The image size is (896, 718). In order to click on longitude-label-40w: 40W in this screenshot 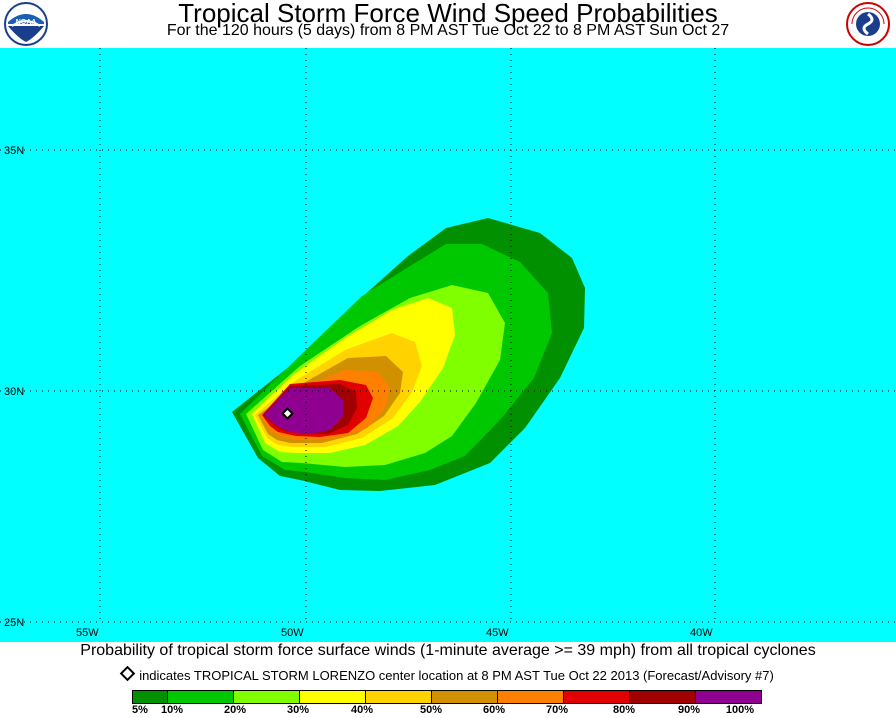, I will do `click(701, 633)`.